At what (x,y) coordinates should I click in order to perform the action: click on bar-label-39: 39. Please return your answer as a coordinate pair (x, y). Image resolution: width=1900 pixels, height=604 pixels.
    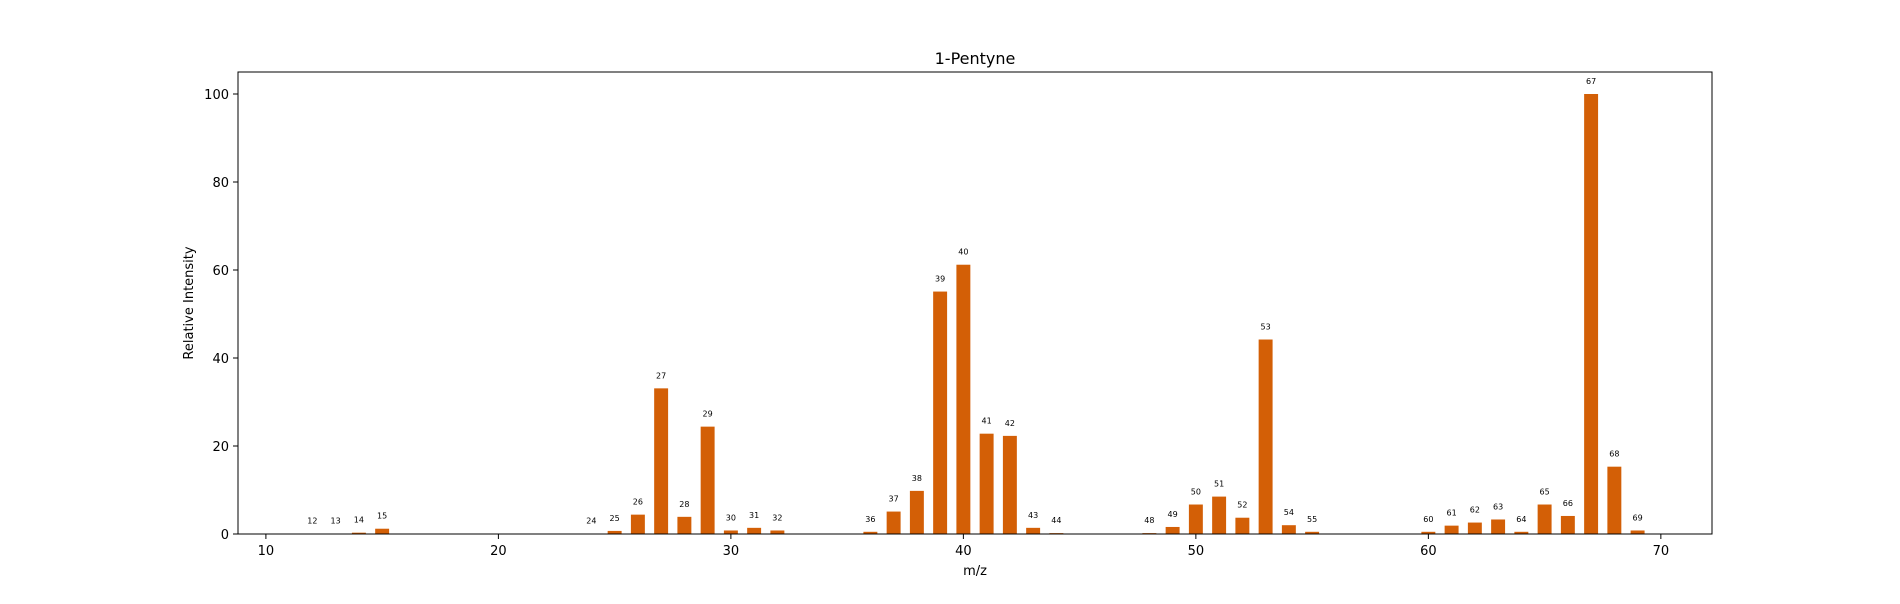
    Looking at the image, I should click on (940, 279).